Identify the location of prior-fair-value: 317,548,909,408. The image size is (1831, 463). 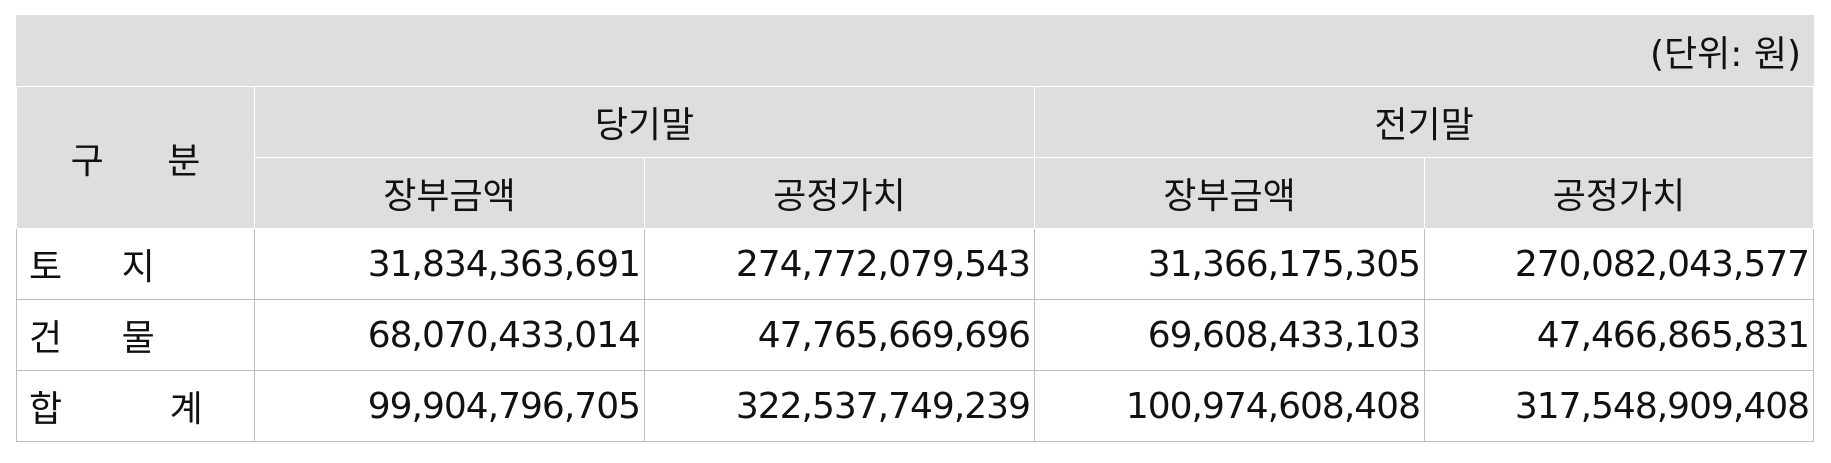
(1619, 406).